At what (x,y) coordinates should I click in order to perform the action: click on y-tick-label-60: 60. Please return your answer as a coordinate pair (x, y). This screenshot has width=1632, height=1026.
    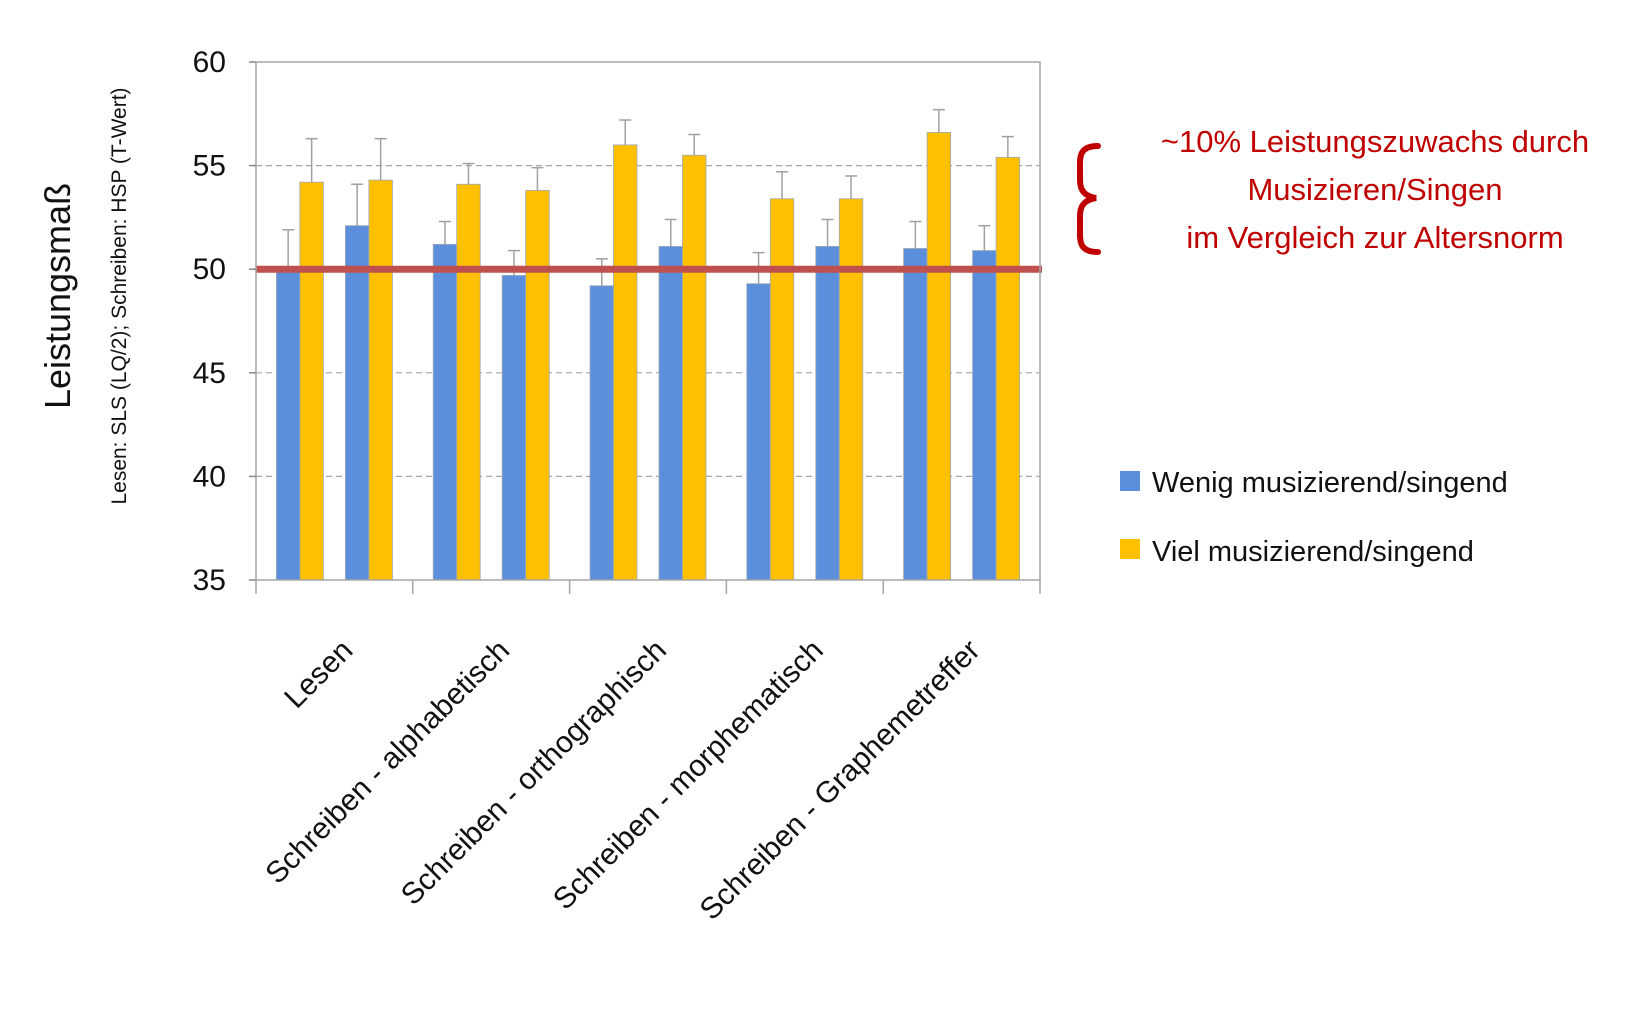
    Looking at the image, I should click on (209, 62).